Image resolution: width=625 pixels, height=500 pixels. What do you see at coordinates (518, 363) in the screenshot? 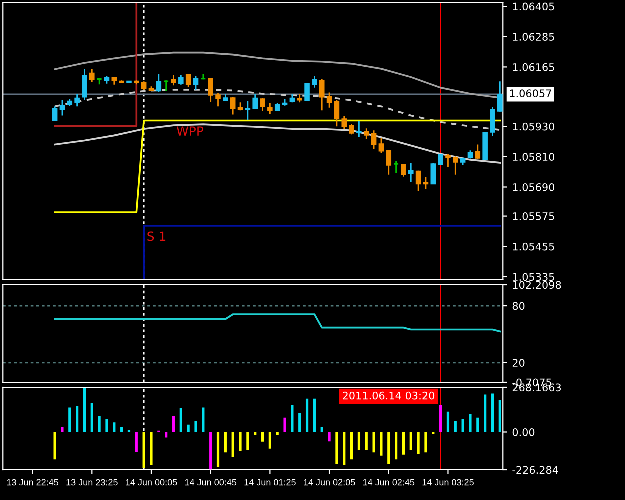
I see `y-tick-label: 20` at bounding box center [518, 363].